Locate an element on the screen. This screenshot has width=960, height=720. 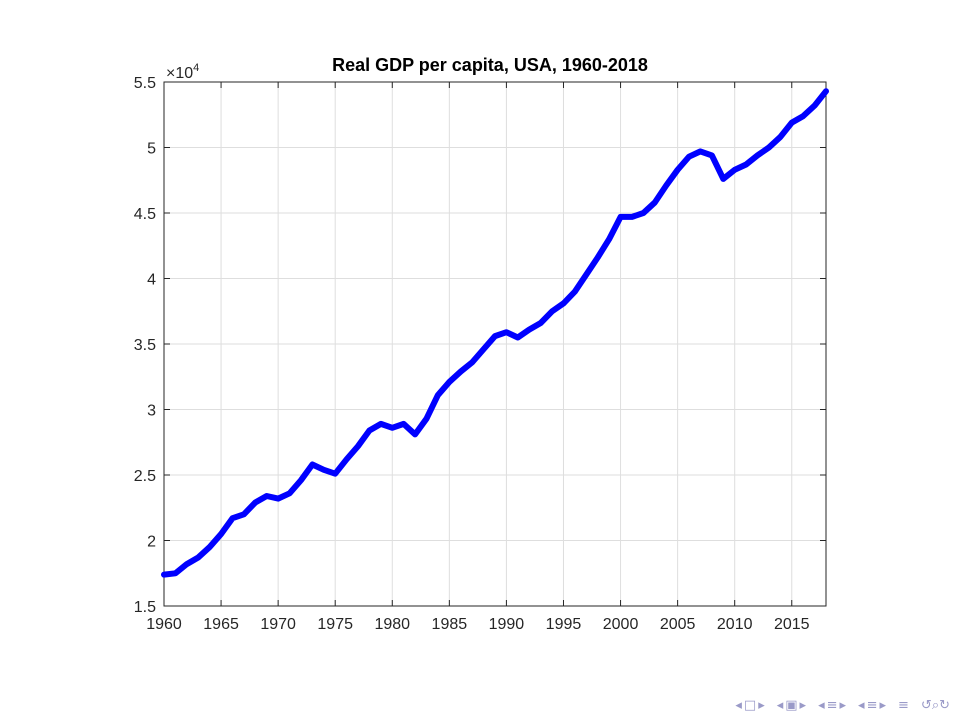
y-tick-label: 2 is located at coordinates (151, 542).